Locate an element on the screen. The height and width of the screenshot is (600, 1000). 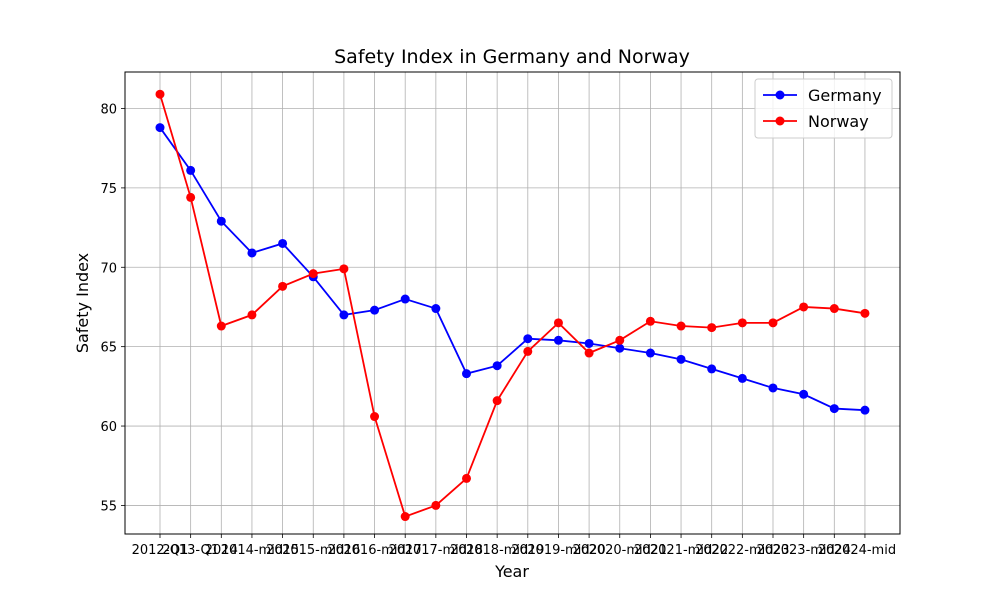
x-tick-label: 2024 is located at coordinates (834, 550).